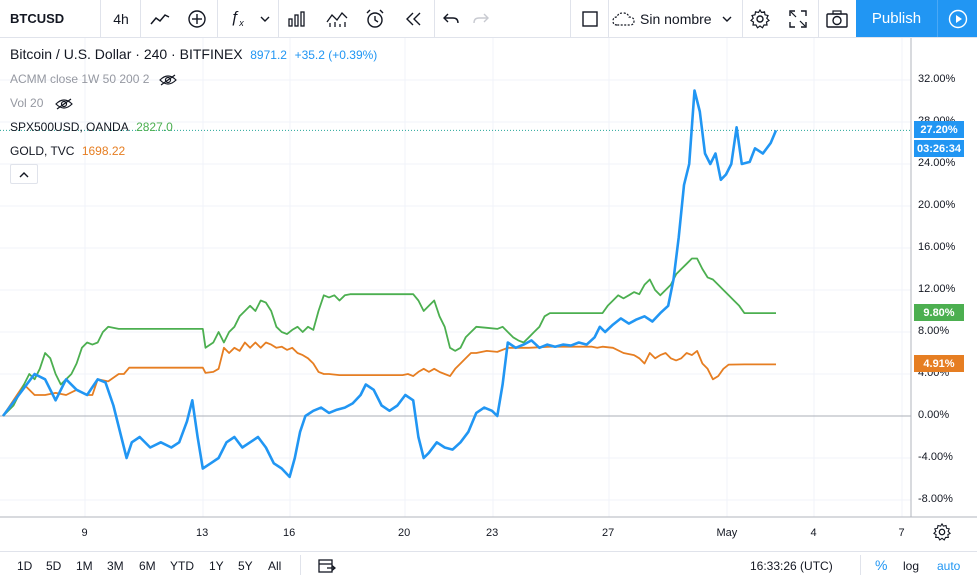 This screenshot has width=977, height=578. I want to click on time-tick-label: 13, so click(202, 533).